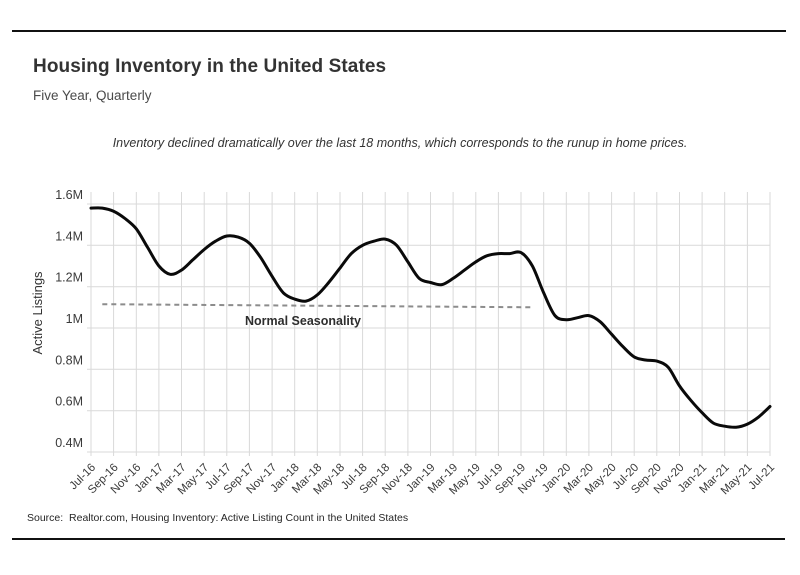 The image size is (800, 575). Describe the element at coordinates (69, 360) in the screenshot. I see `y-tick-label: 0.8M` at that location.